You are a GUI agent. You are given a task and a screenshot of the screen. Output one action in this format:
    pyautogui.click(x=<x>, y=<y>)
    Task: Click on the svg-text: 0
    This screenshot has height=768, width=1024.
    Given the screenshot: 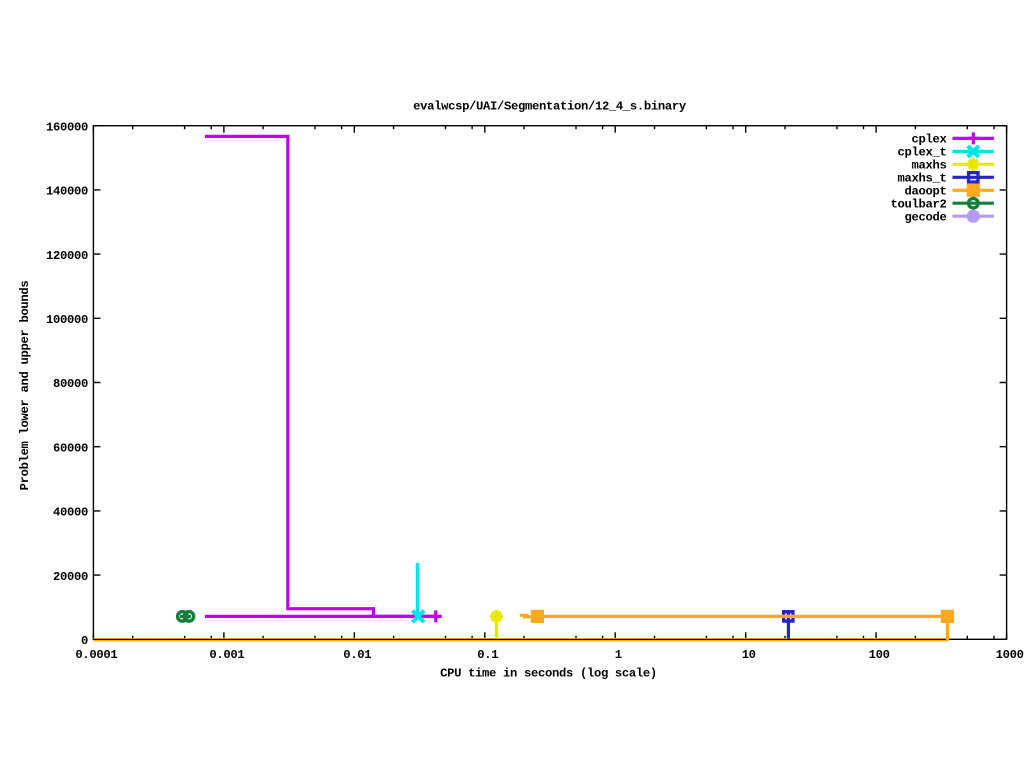 What is the action you would take?
    pyautogui.click(x=84, y=641)
    